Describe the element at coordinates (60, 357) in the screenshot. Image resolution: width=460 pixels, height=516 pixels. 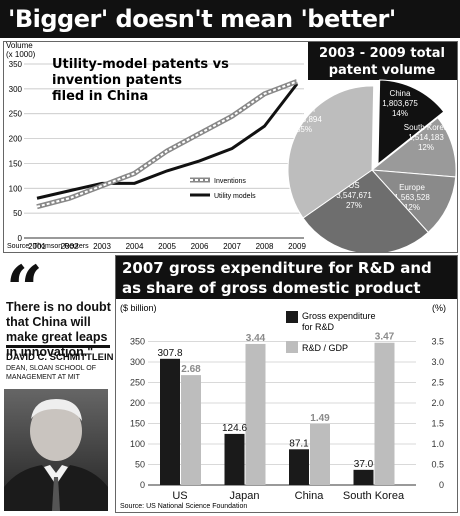
I see `quote-author: DAVID C. SCHMITTLEIN` at that location.